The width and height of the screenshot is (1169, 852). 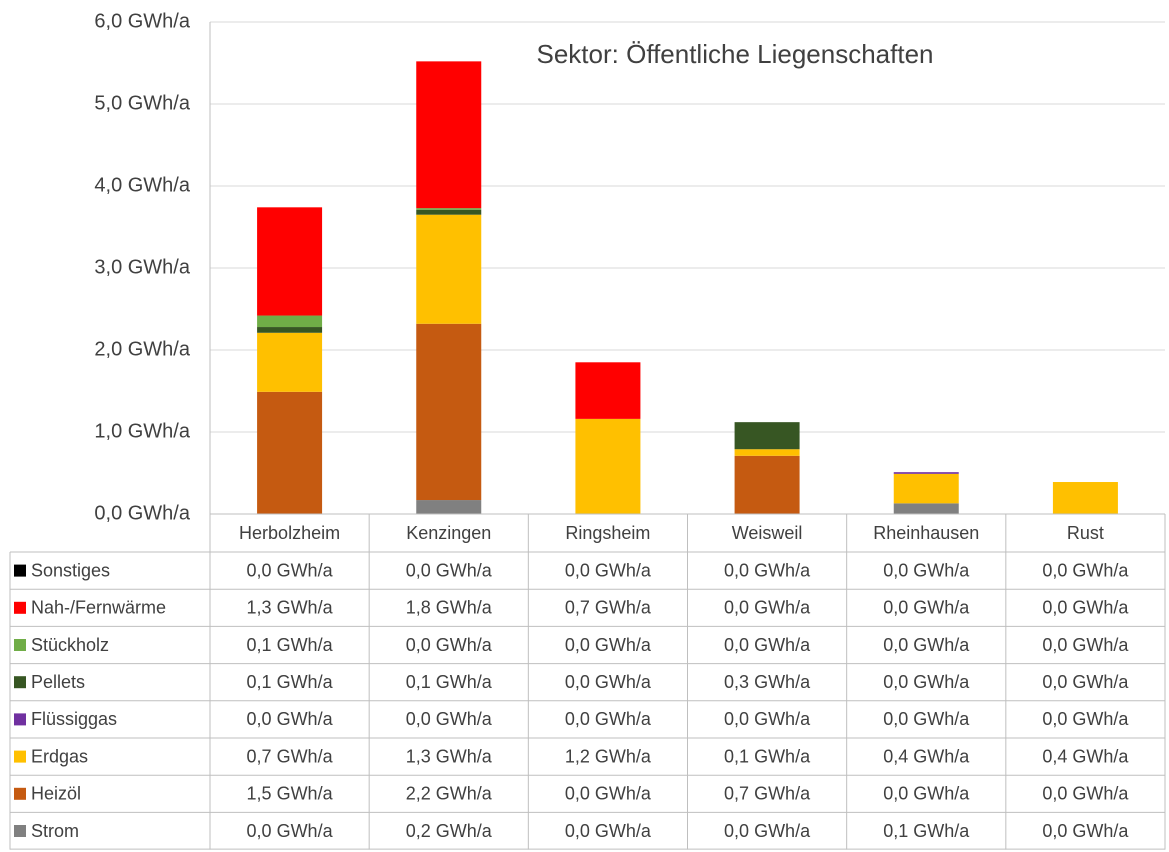 I want to click on y-tick-label: 2,0 GWh/a, so click(x=142, y=349).